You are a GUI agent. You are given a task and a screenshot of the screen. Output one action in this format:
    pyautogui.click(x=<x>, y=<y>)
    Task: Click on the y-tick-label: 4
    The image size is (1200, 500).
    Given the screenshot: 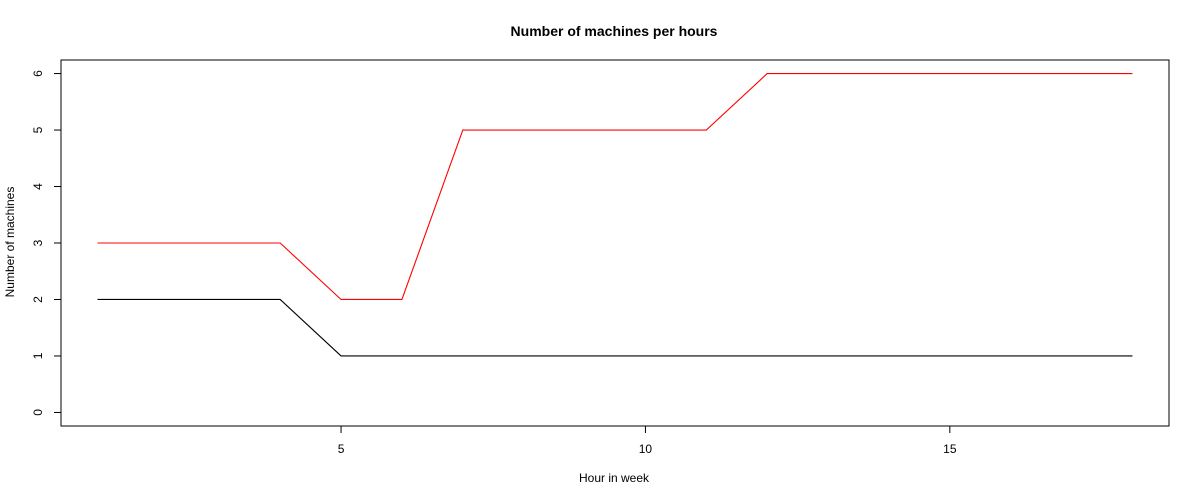 What is the action you would take?
    pyautogui.click(x=38, y=186)
    